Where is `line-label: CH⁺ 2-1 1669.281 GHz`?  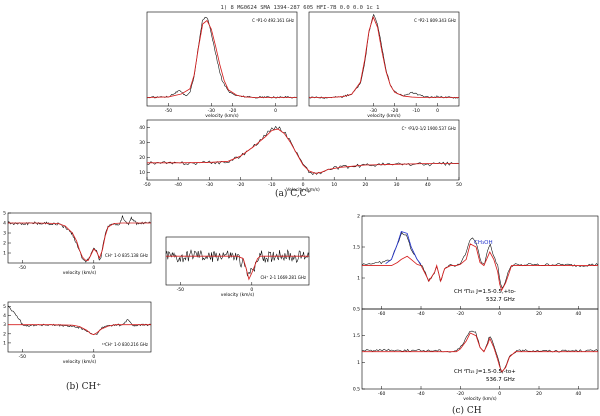
line-label: CH⁺ 2-1 1669.281 GHz is located at coordinates (283, 277).